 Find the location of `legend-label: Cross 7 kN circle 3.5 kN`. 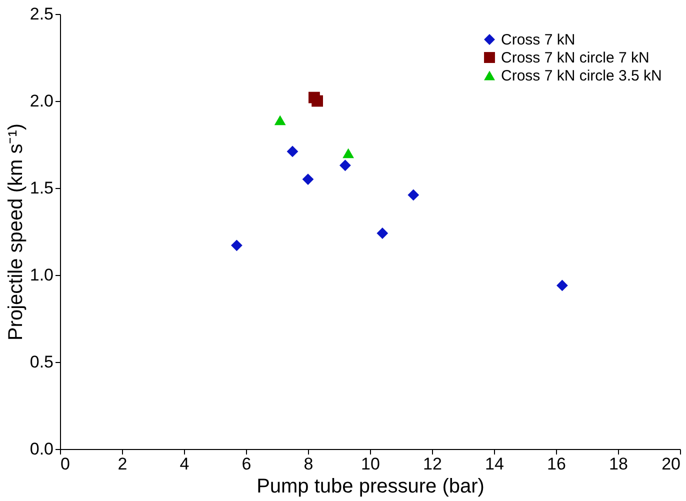

legend-label: Cross 7 kN circle 3.5 kN is located at coordinates (581, 76).